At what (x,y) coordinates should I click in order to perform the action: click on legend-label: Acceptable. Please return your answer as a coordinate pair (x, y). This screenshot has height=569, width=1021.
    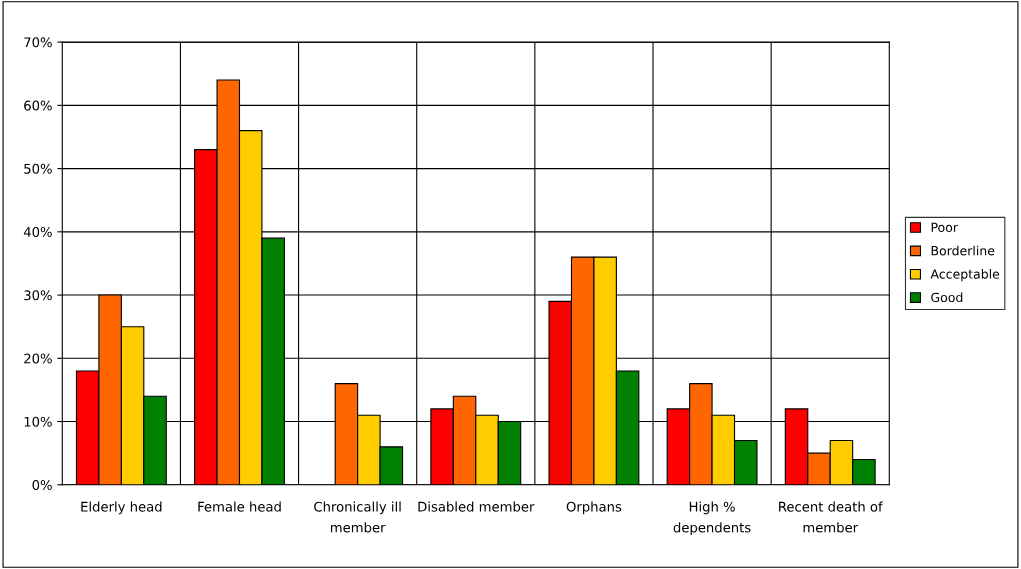
    Looking at the image, I should click on (965, 275).